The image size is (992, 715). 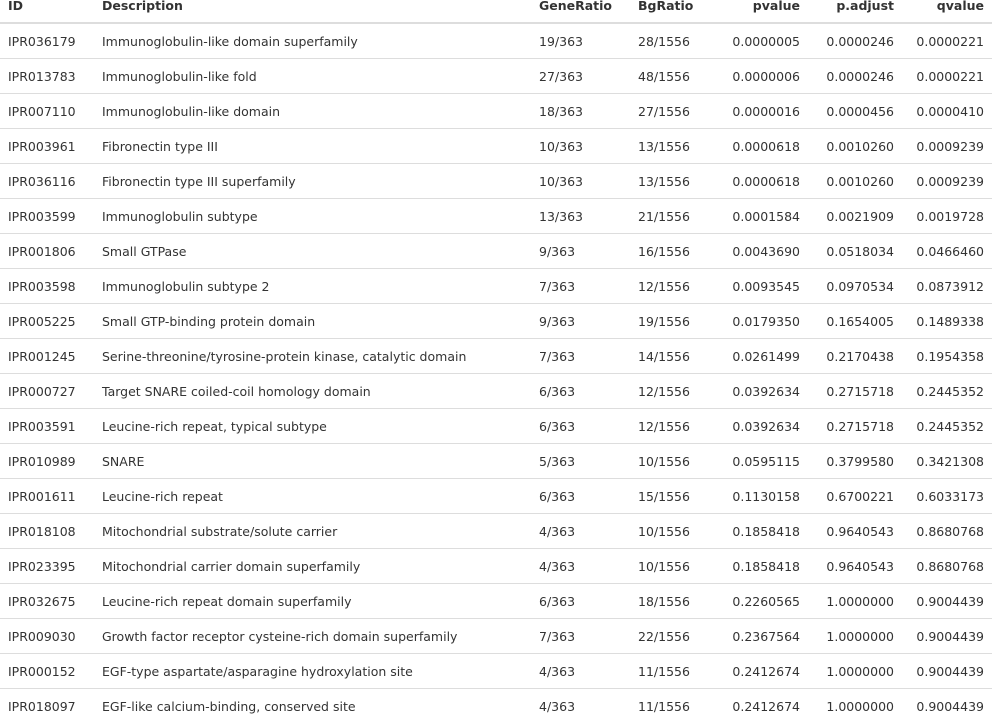 I want to click on cell-id: IPR003598, so click(x=47, y=286).